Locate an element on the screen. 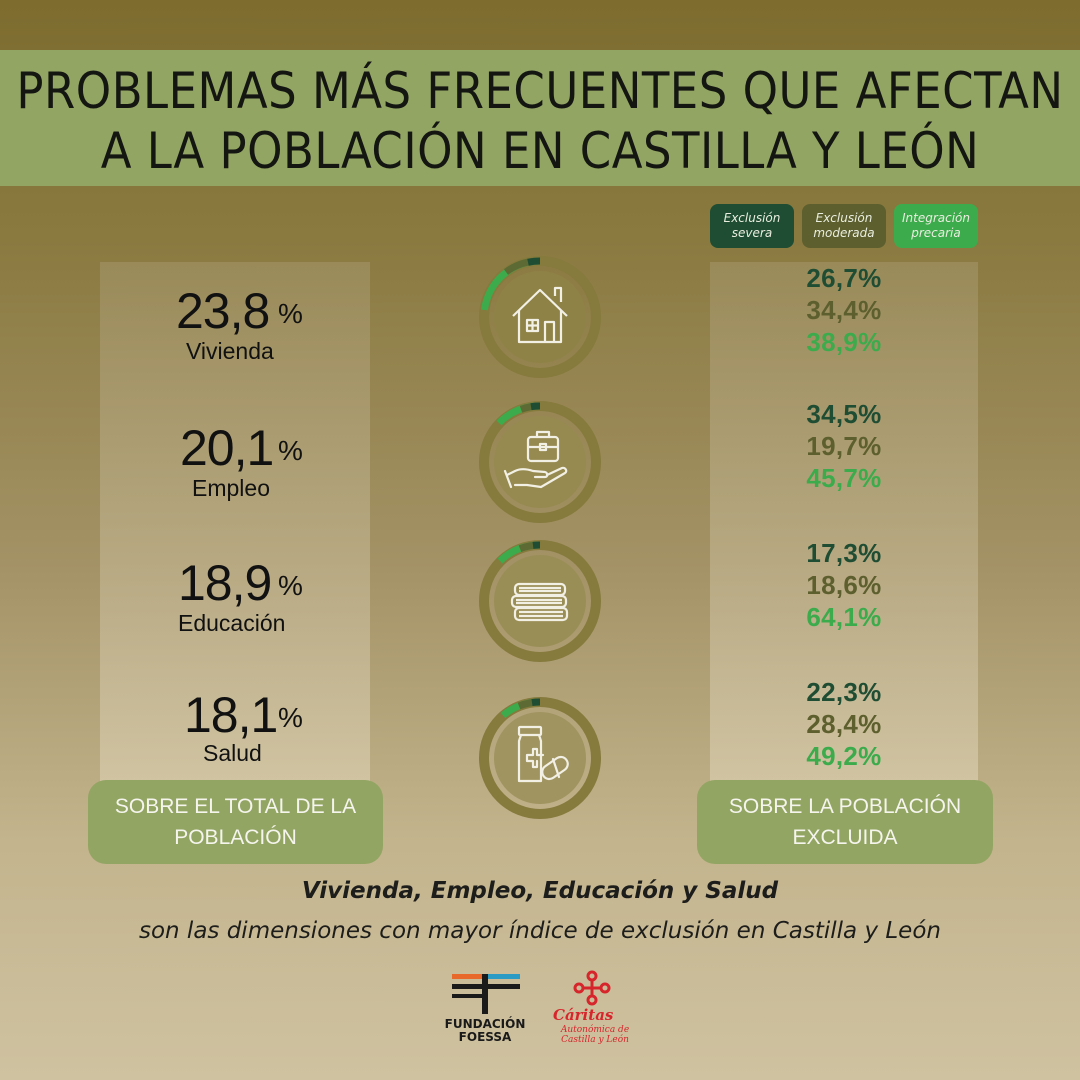  stat-label: Empleo is located at coordinates (231, 488).